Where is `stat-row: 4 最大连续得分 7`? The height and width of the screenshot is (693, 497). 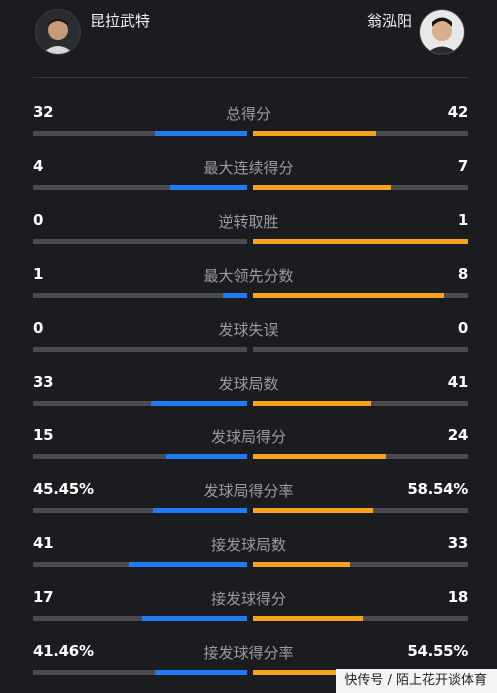
stat-row: 4 最大连续得分 7 is located at coordinates (248, 176).